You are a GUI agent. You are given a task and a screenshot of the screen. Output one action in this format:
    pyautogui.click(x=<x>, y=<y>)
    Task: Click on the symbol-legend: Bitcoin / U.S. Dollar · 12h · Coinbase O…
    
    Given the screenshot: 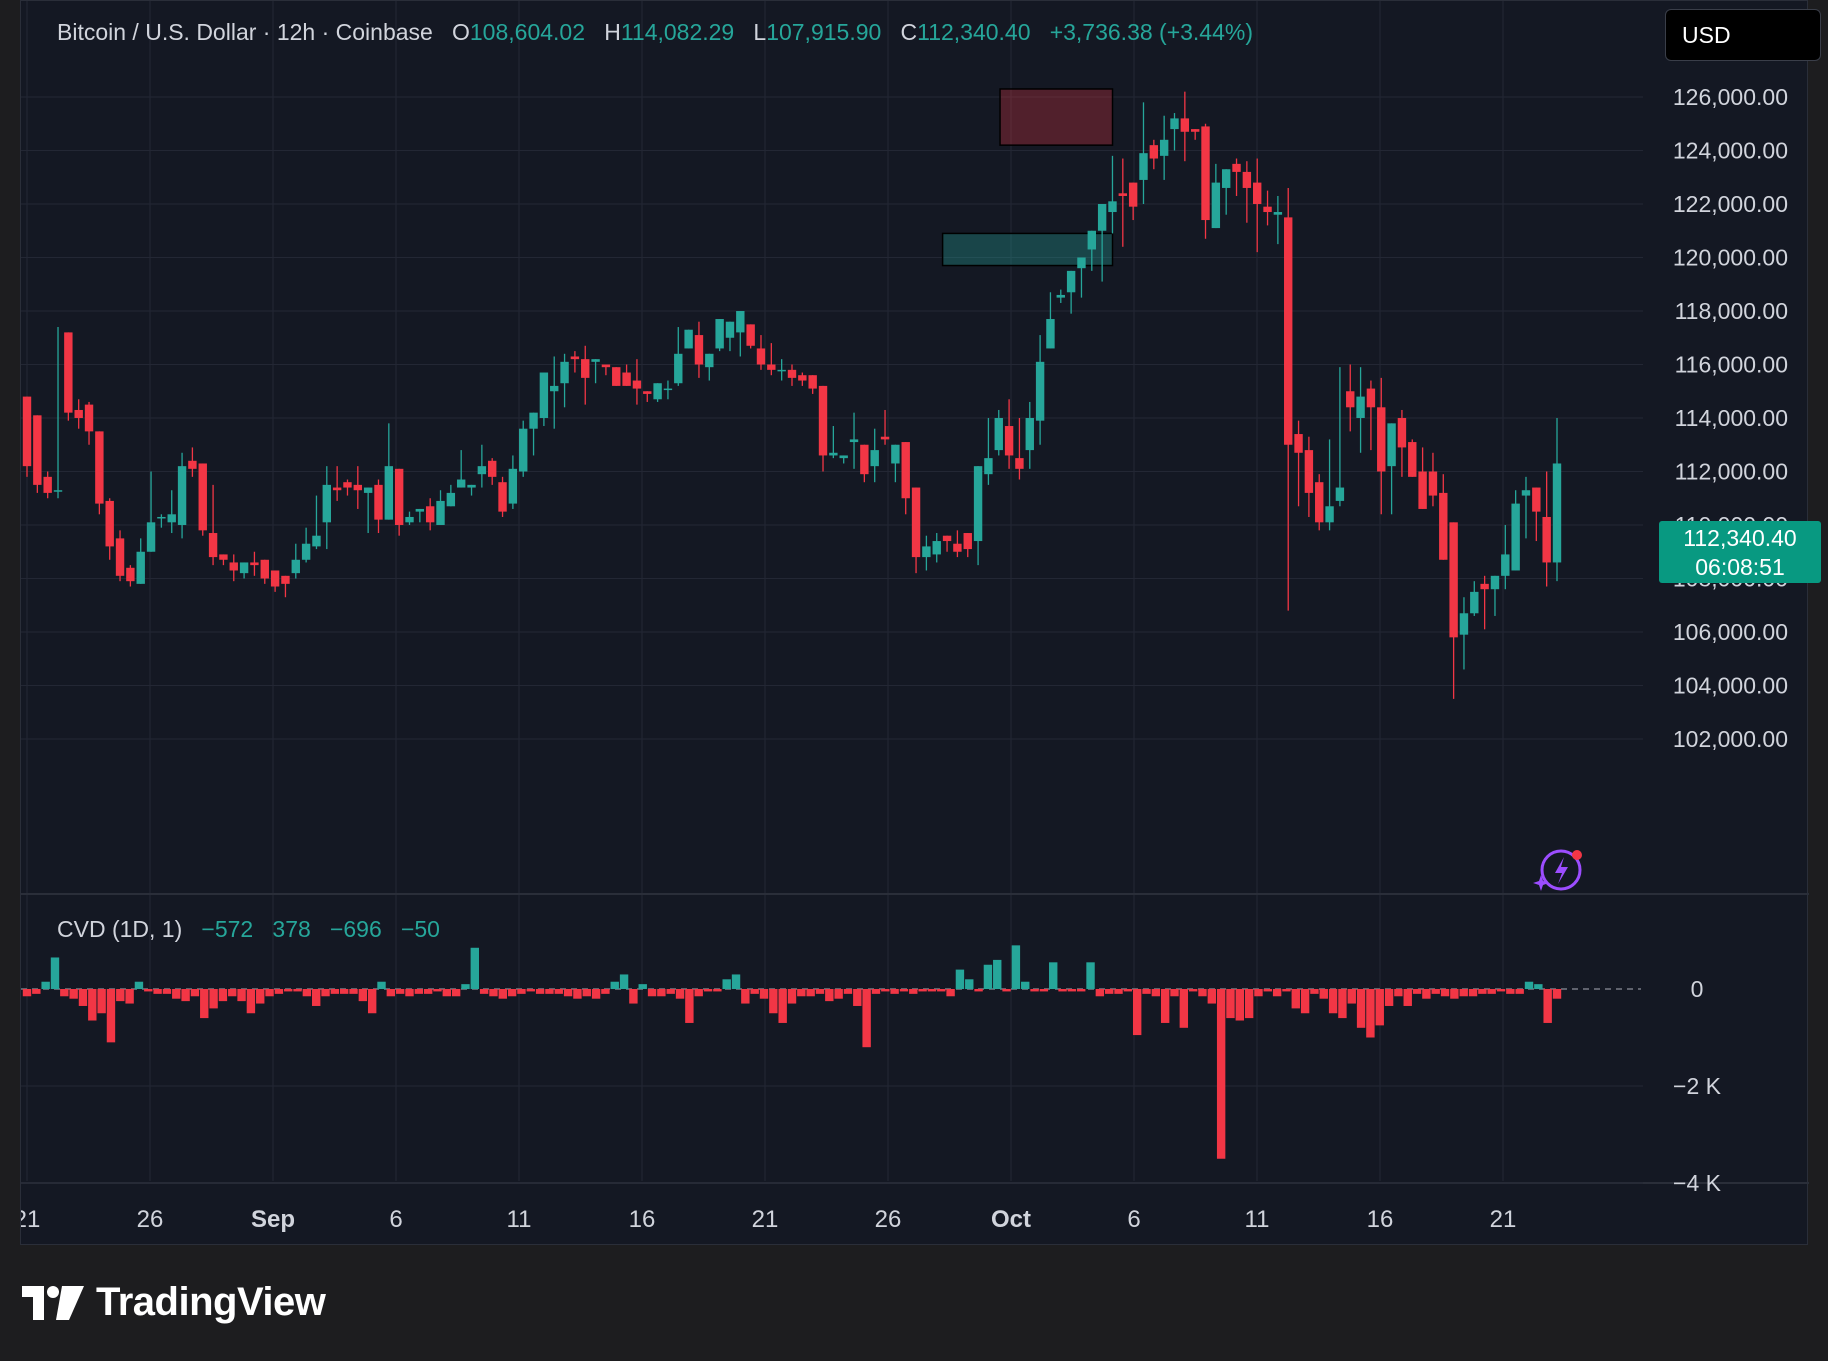 What is the action you would take?
    pyautogui.click(x=655, y=32)
    